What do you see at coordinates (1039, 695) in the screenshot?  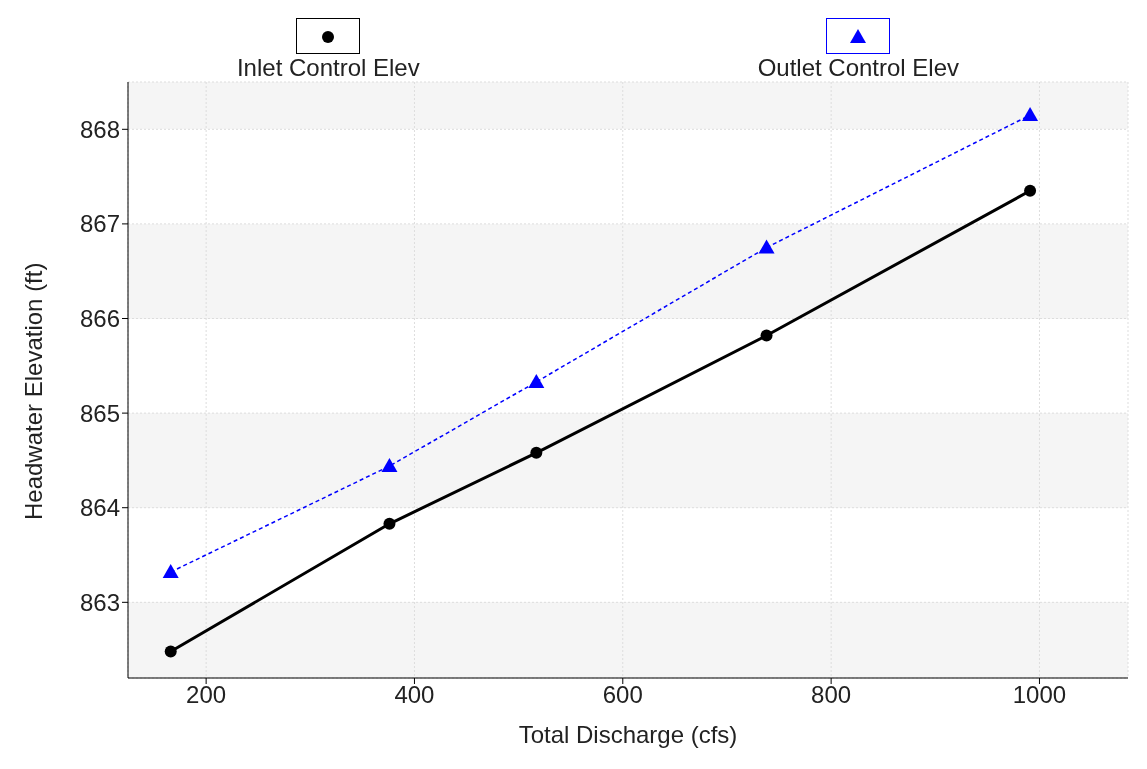 I see `x-tick-label: 1000` at bounding box center [1039, 695].